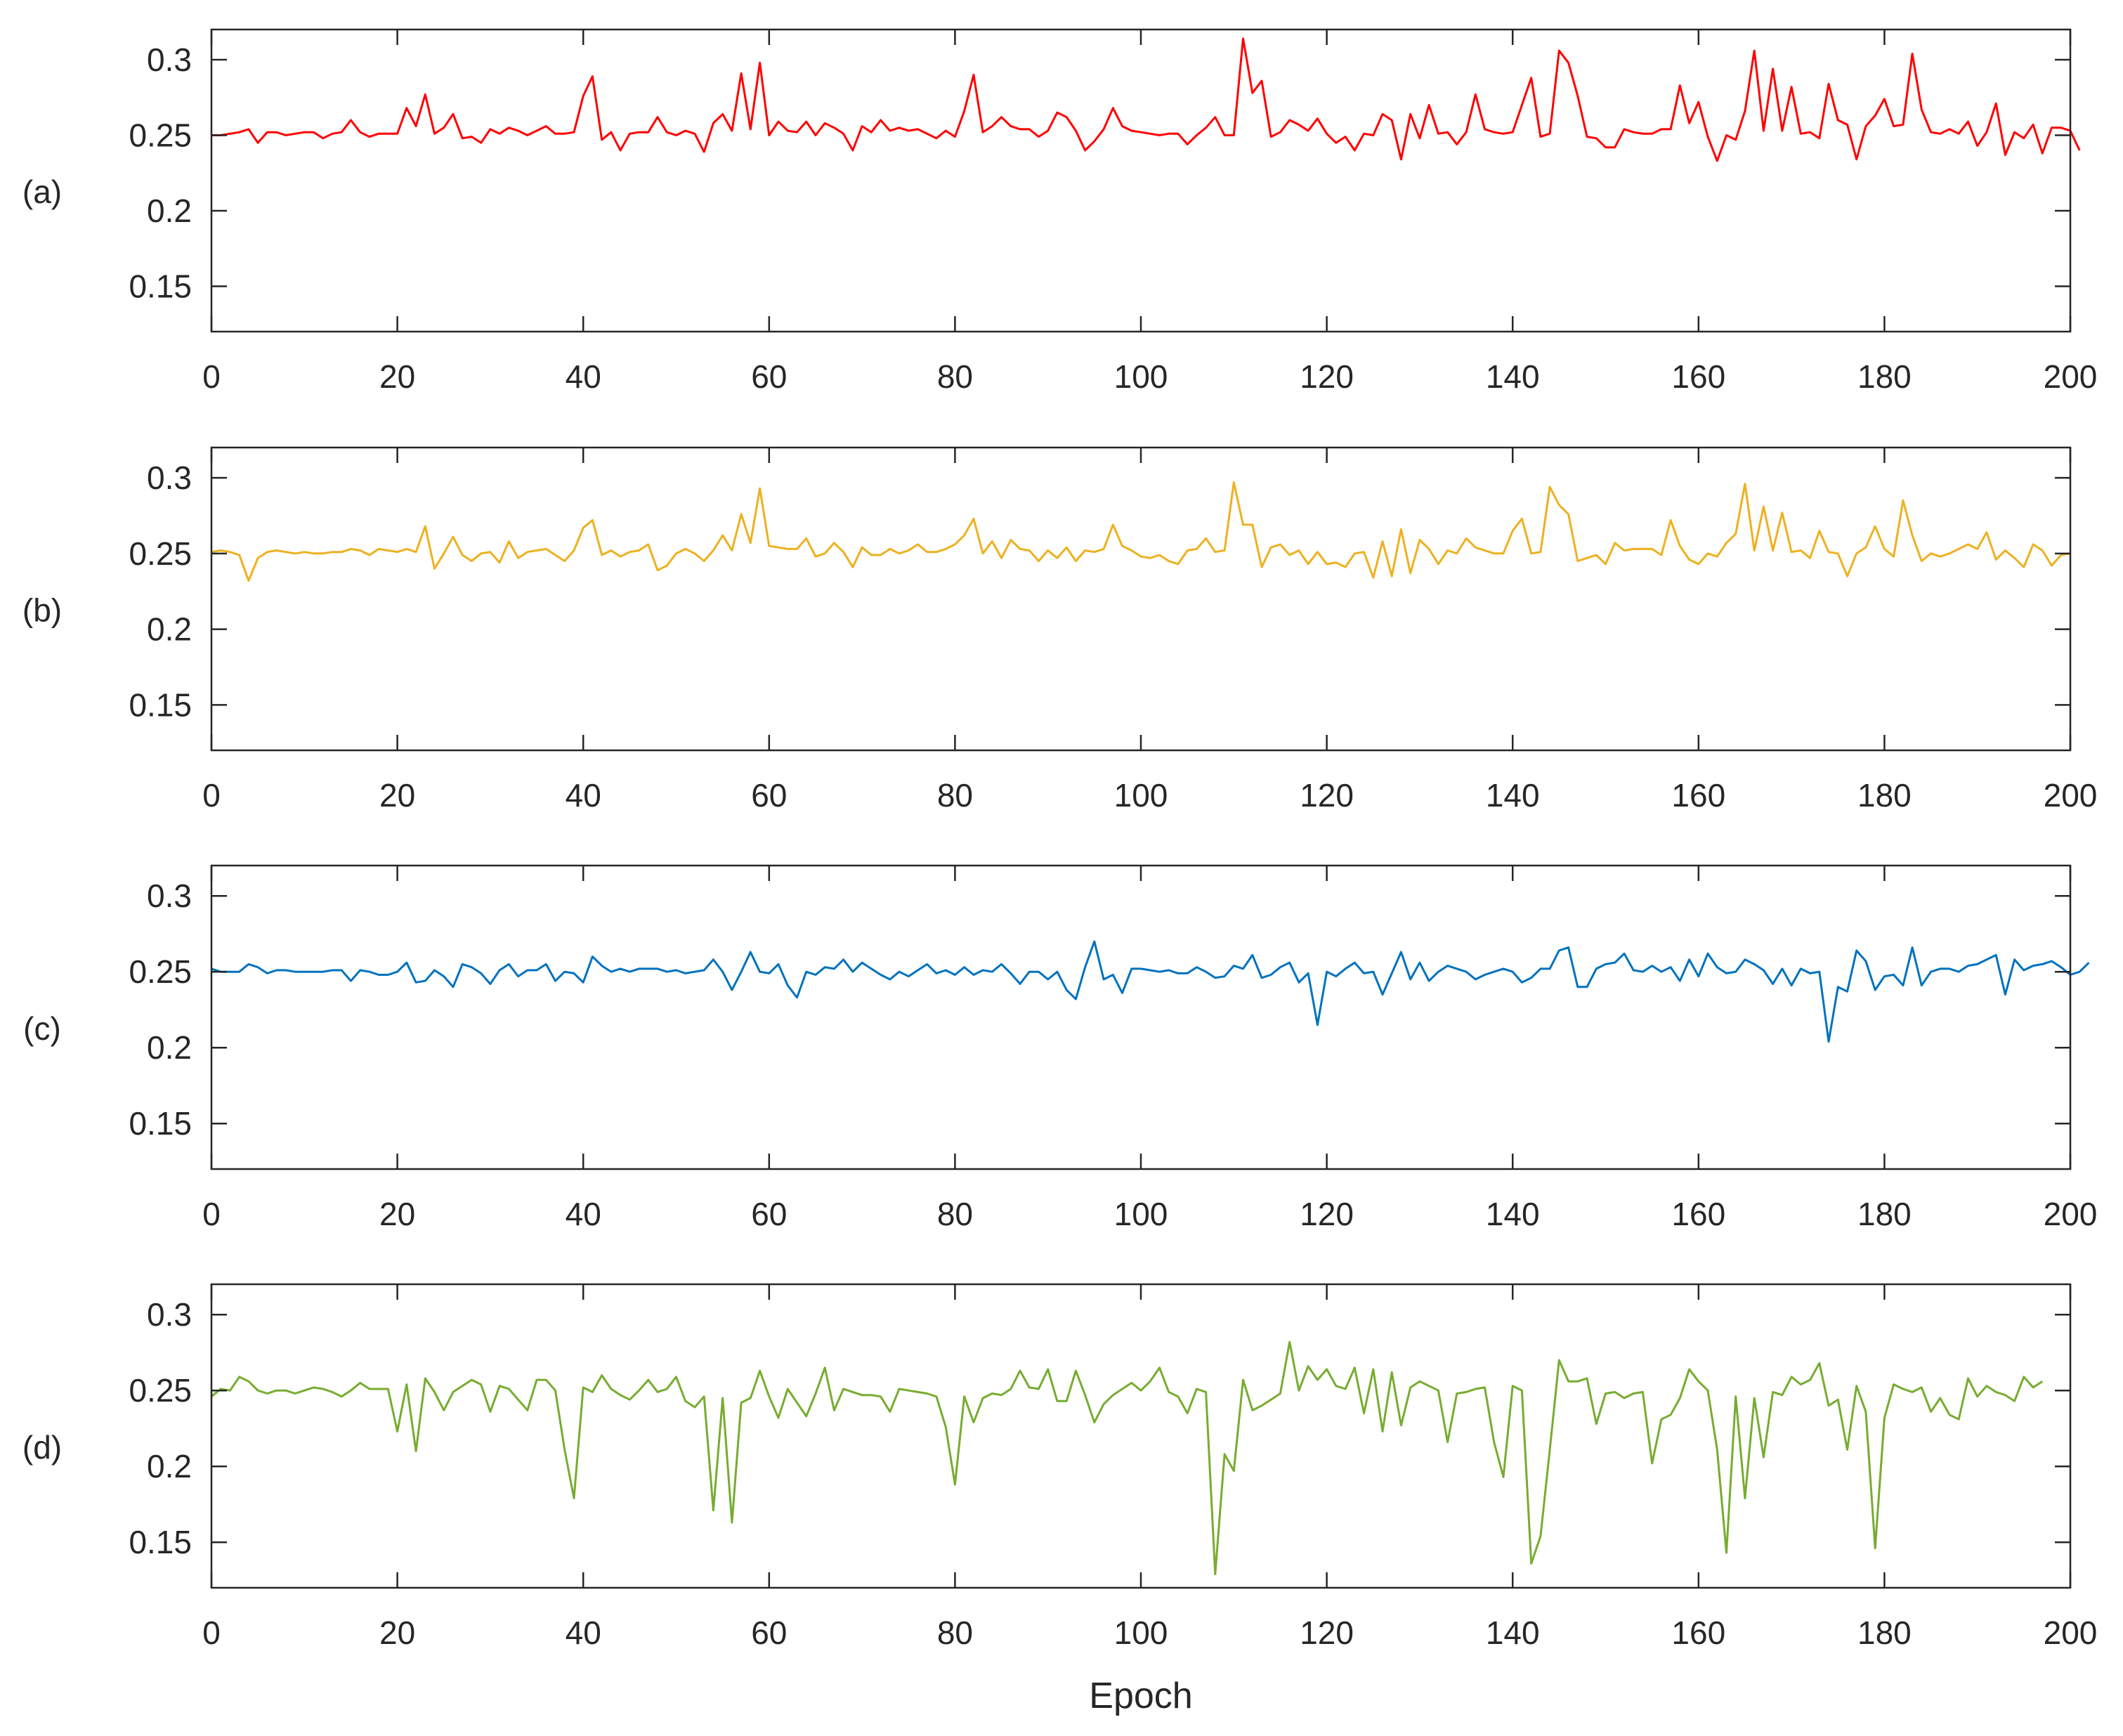  Describe the element at coordinates (42, 192) in the screenshot. I see `panel-label: (a)` at that location.